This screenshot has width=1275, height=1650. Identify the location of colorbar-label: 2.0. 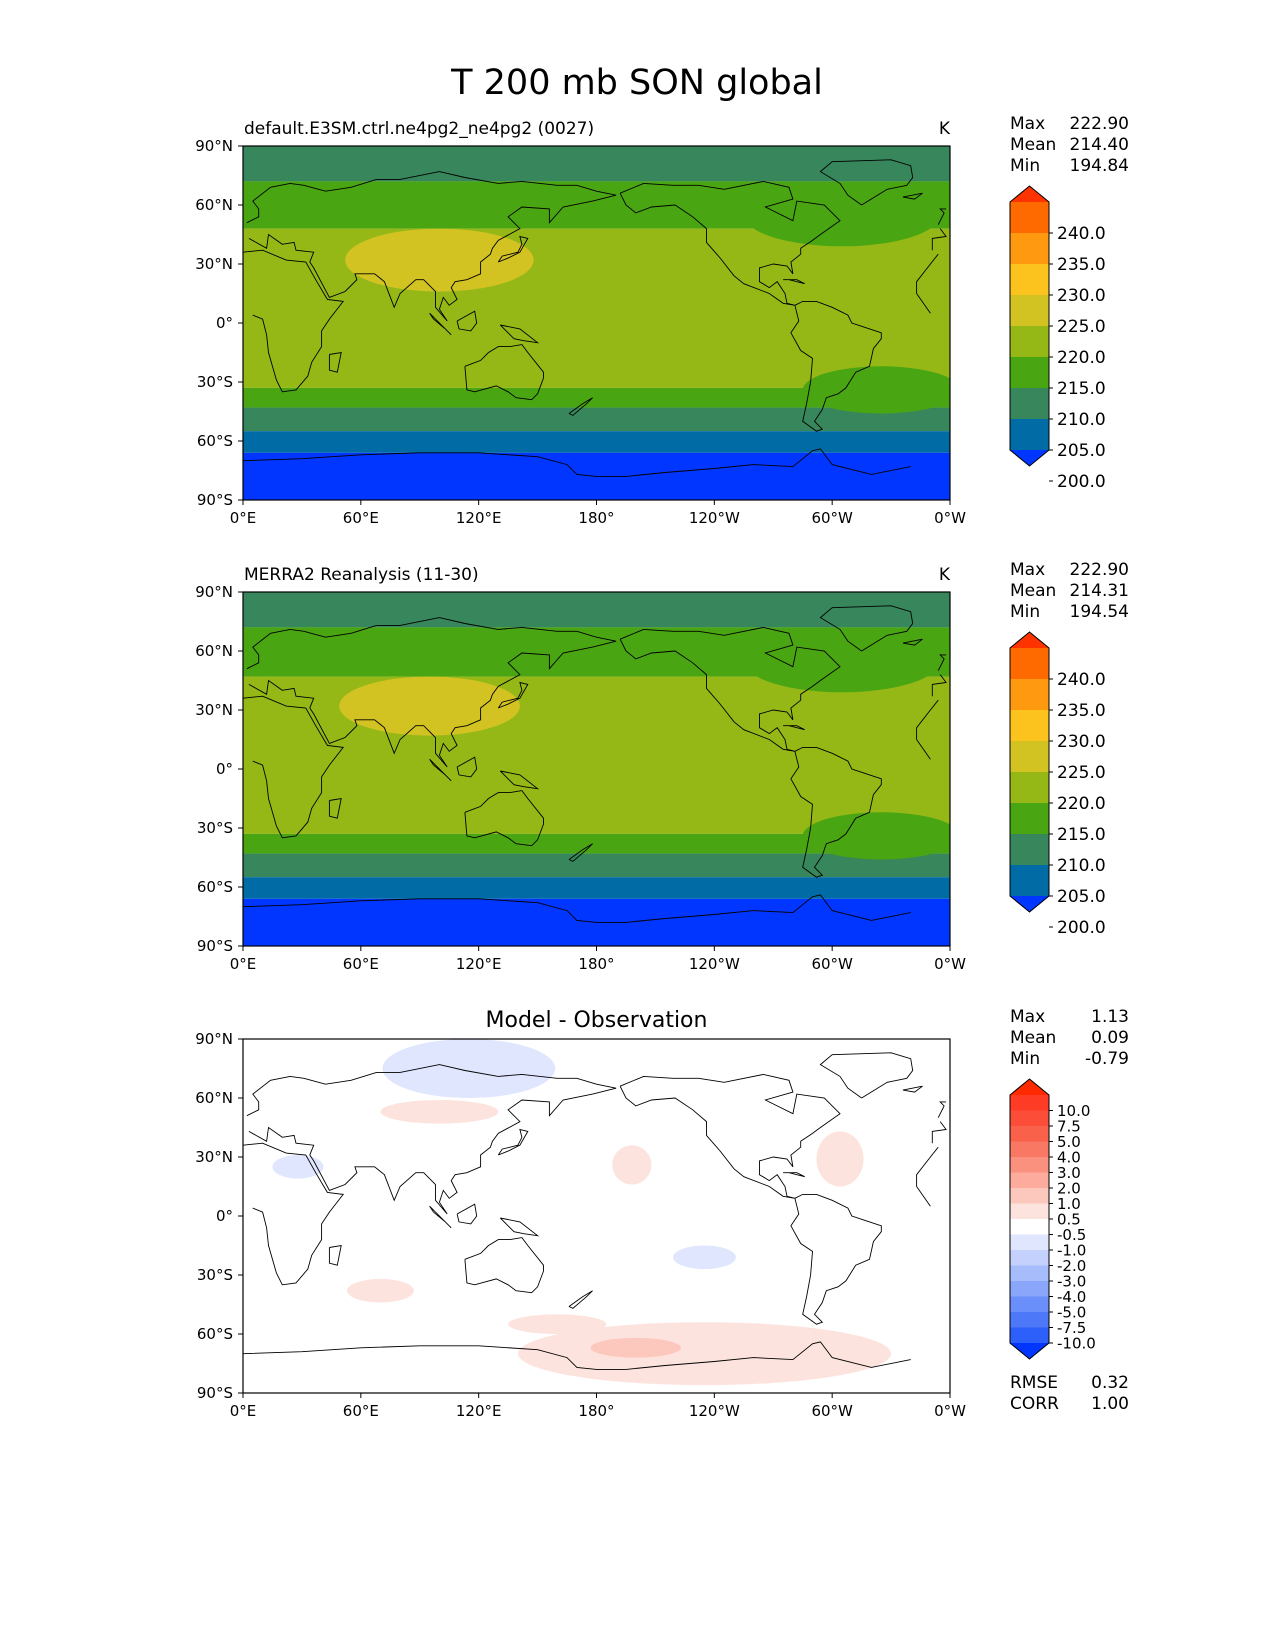
(1069, 1188).